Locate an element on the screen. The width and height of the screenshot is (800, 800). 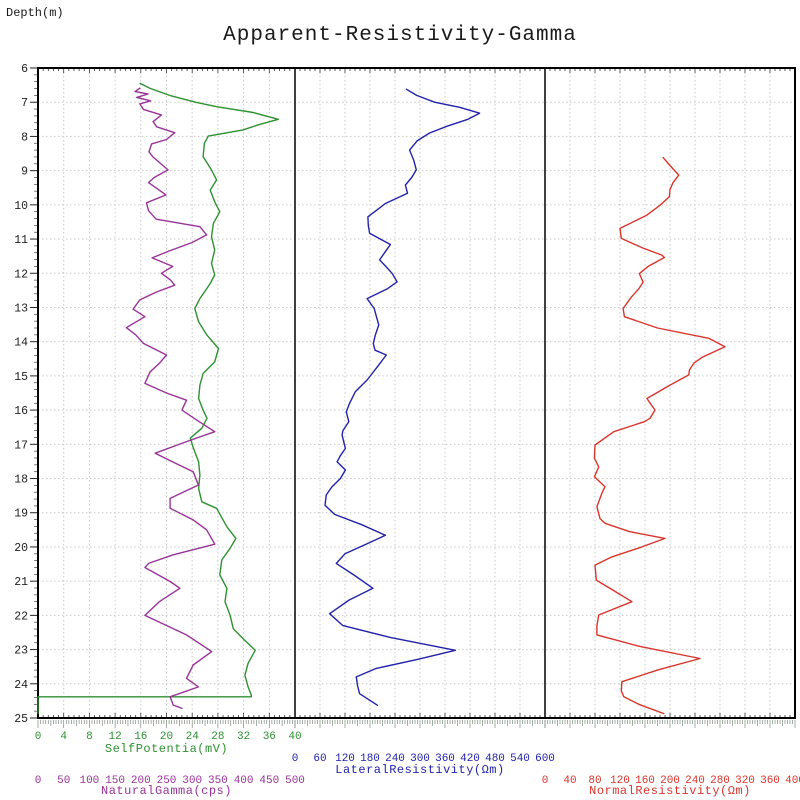
svg-text: 9 is located at coordinates (24, 172).